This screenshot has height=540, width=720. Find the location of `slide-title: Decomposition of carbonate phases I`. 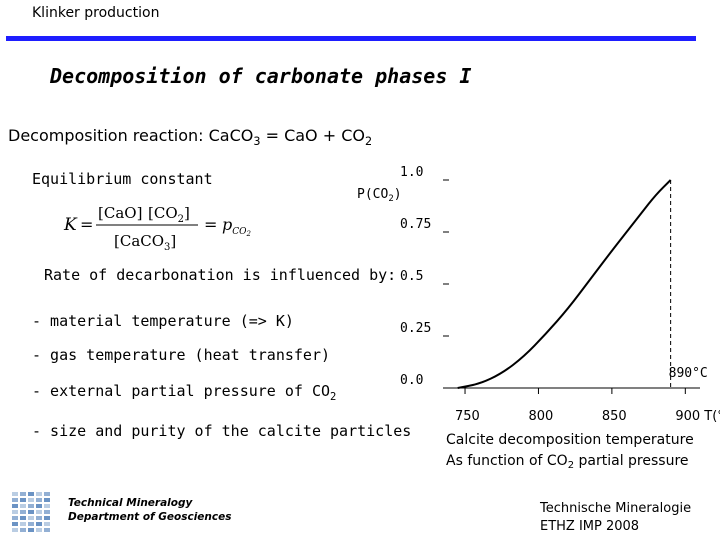

slide-title: Decomposition of carbonate phases I is located at coordinates (261, 76).